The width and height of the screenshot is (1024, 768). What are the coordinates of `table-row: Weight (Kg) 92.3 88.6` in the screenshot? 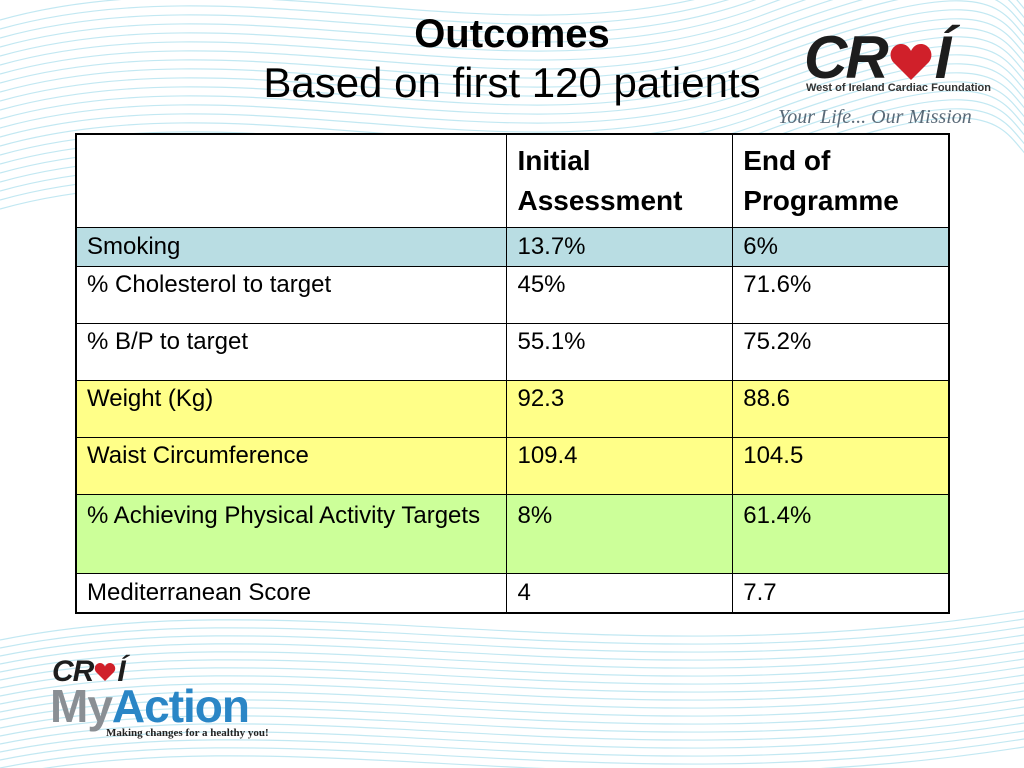 It's located at (512, 409).